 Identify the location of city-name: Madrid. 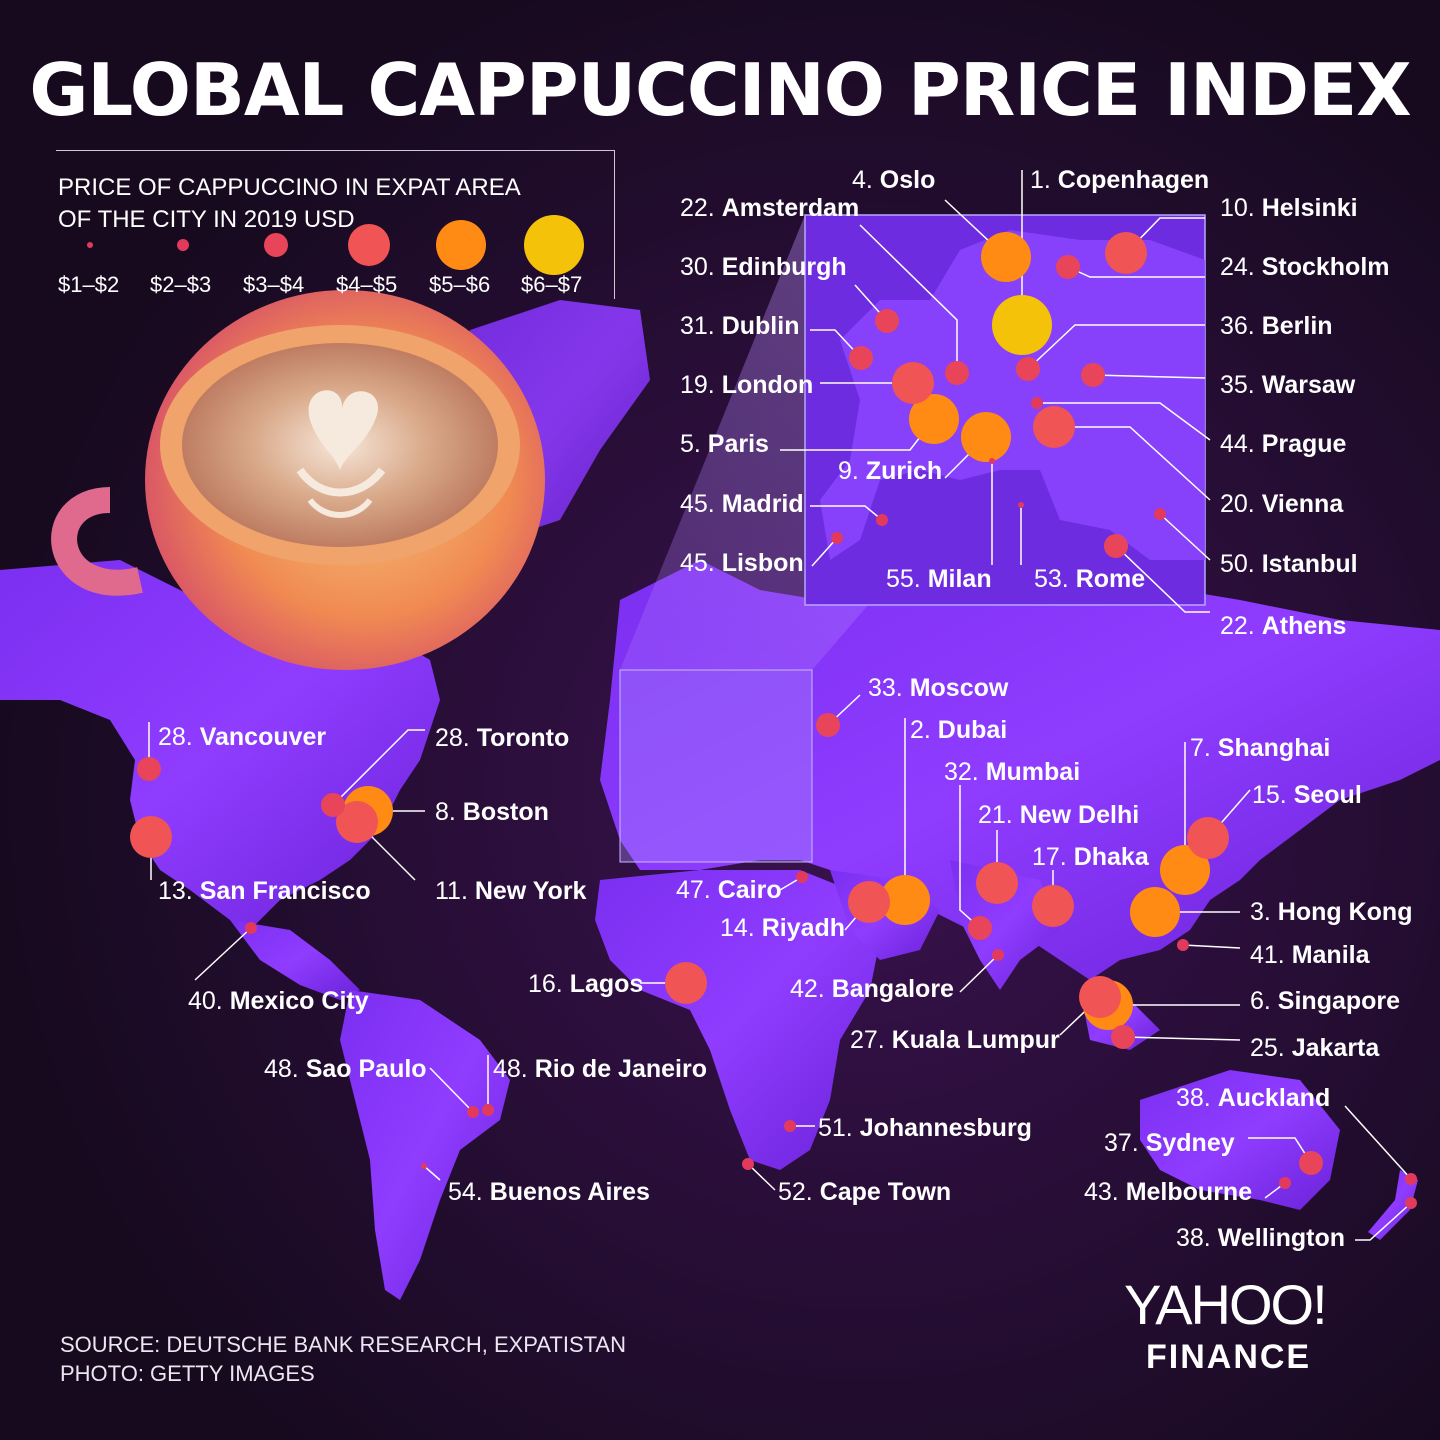
(763, 504).